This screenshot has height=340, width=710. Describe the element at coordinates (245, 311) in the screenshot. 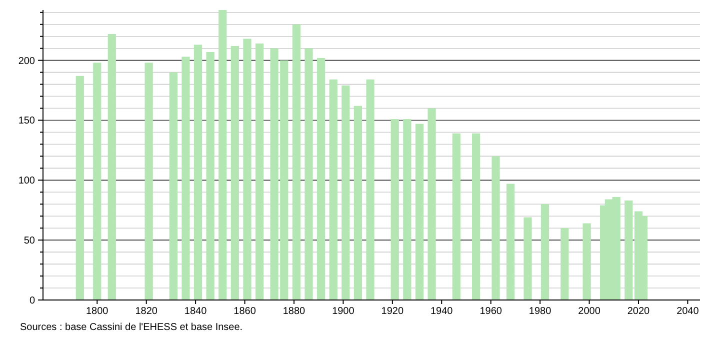

I see `x-tick-label: 1860` at that location.